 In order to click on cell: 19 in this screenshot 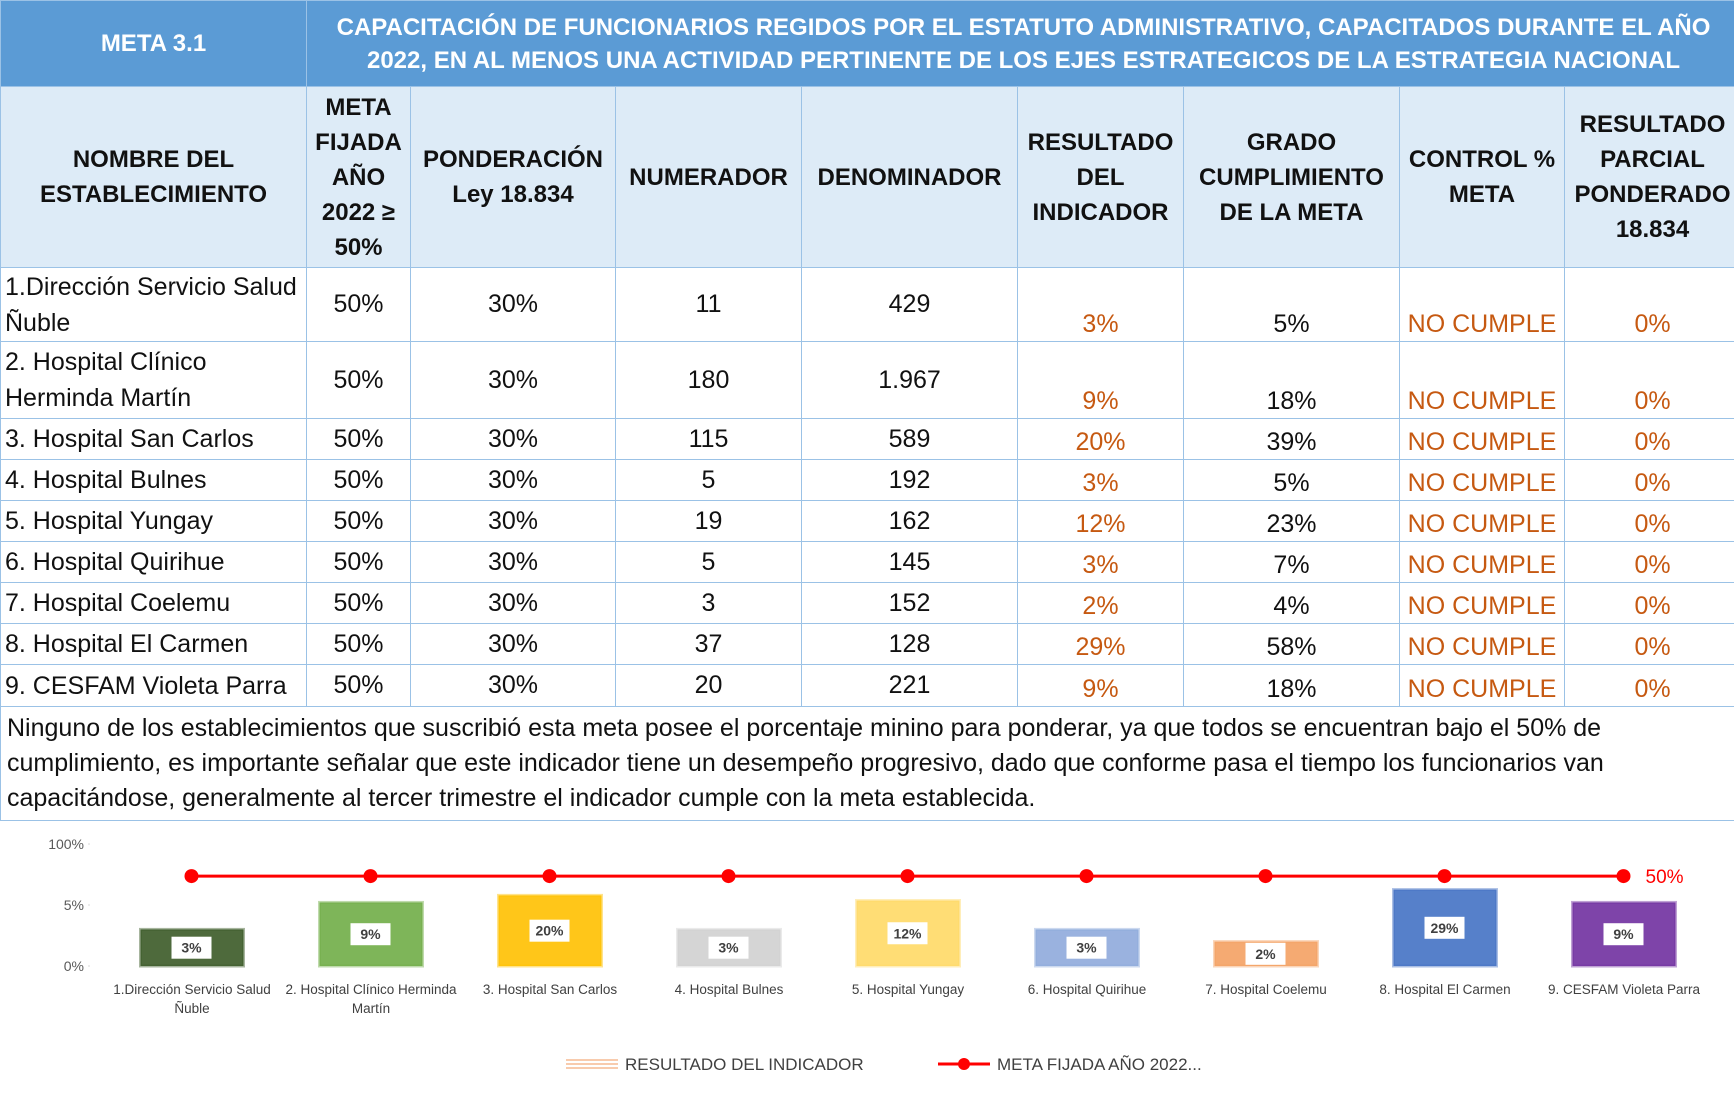, I will do `click(708, 521)`.